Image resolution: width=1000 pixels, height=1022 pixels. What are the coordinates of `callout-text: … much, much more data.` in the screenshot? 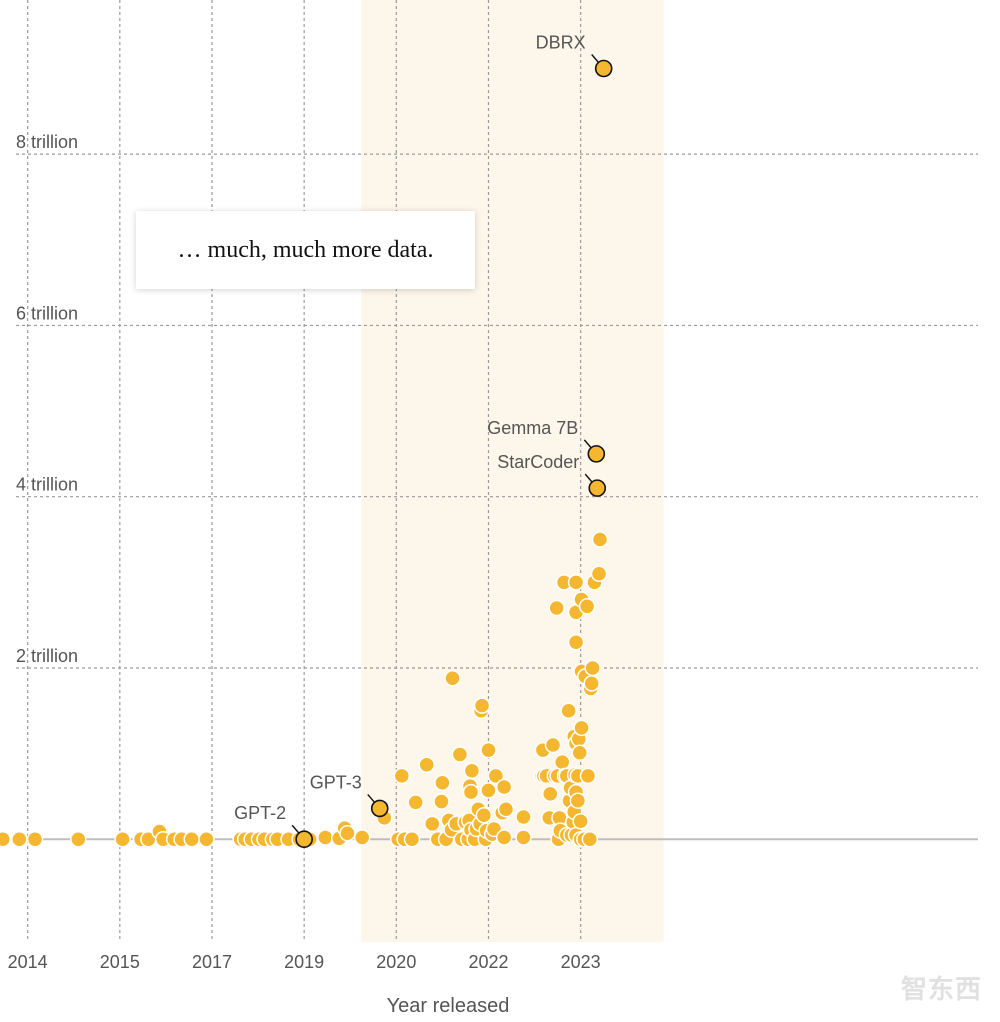 It's located at (305, 249).